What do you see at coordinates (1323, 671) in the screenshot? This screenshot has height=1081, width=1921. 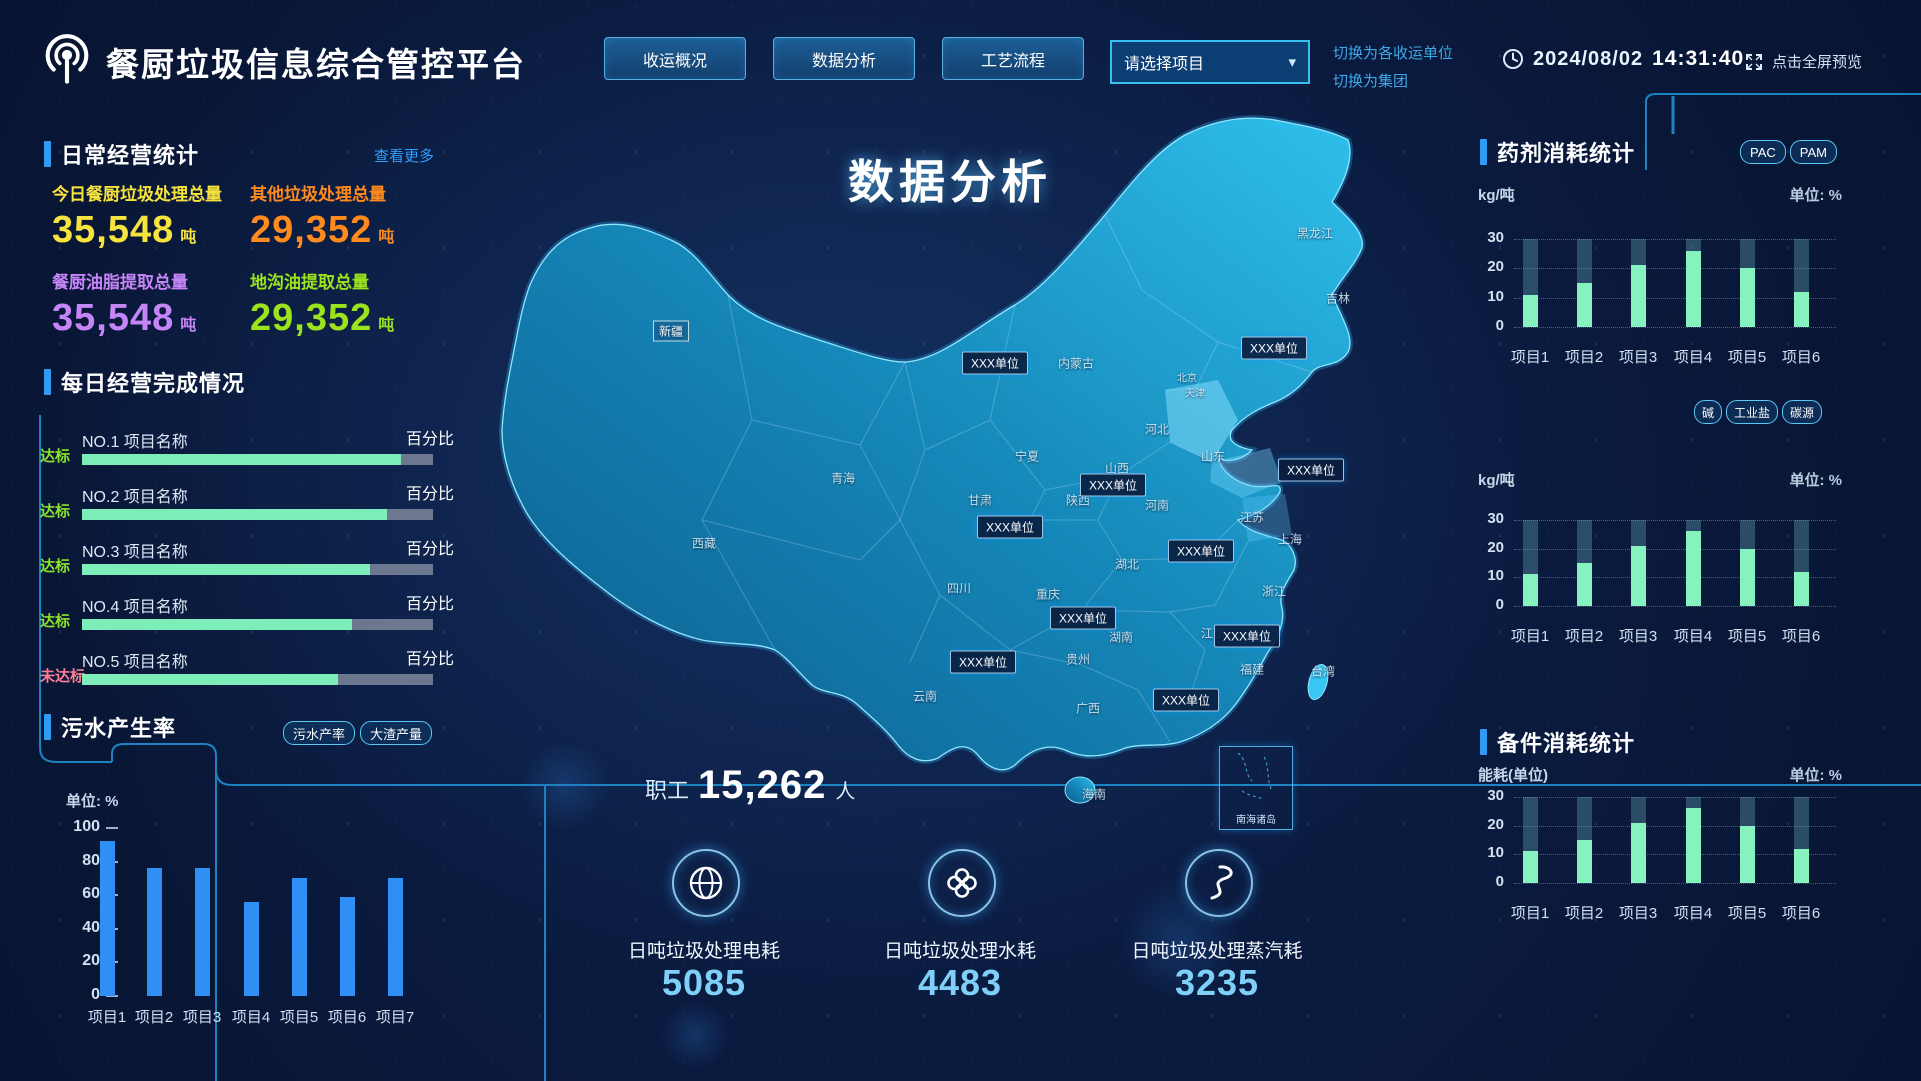 I see `province-label-台湾: 台湾` at bounding box center [1323, 671].